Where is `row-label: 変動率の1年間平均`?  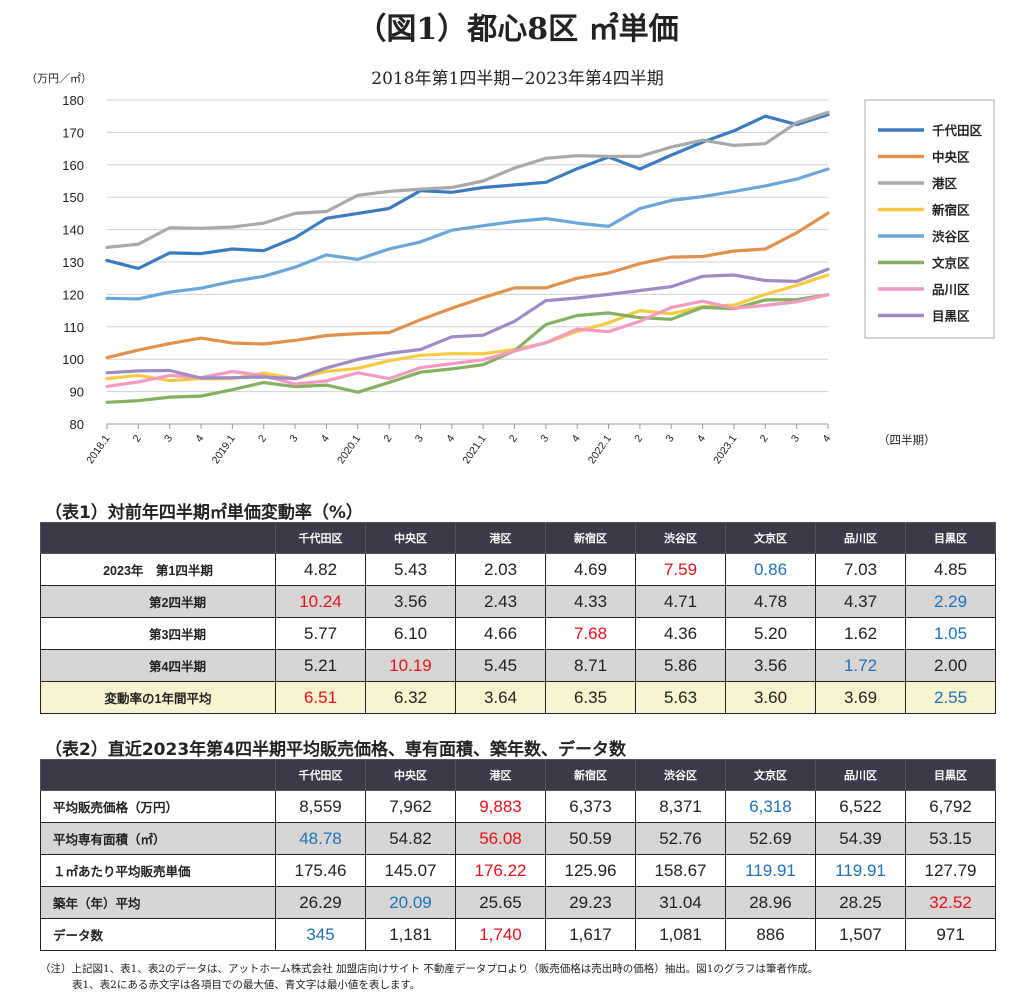 row-label: 変動率の1年間平均 is located at coordinates (158, 697).